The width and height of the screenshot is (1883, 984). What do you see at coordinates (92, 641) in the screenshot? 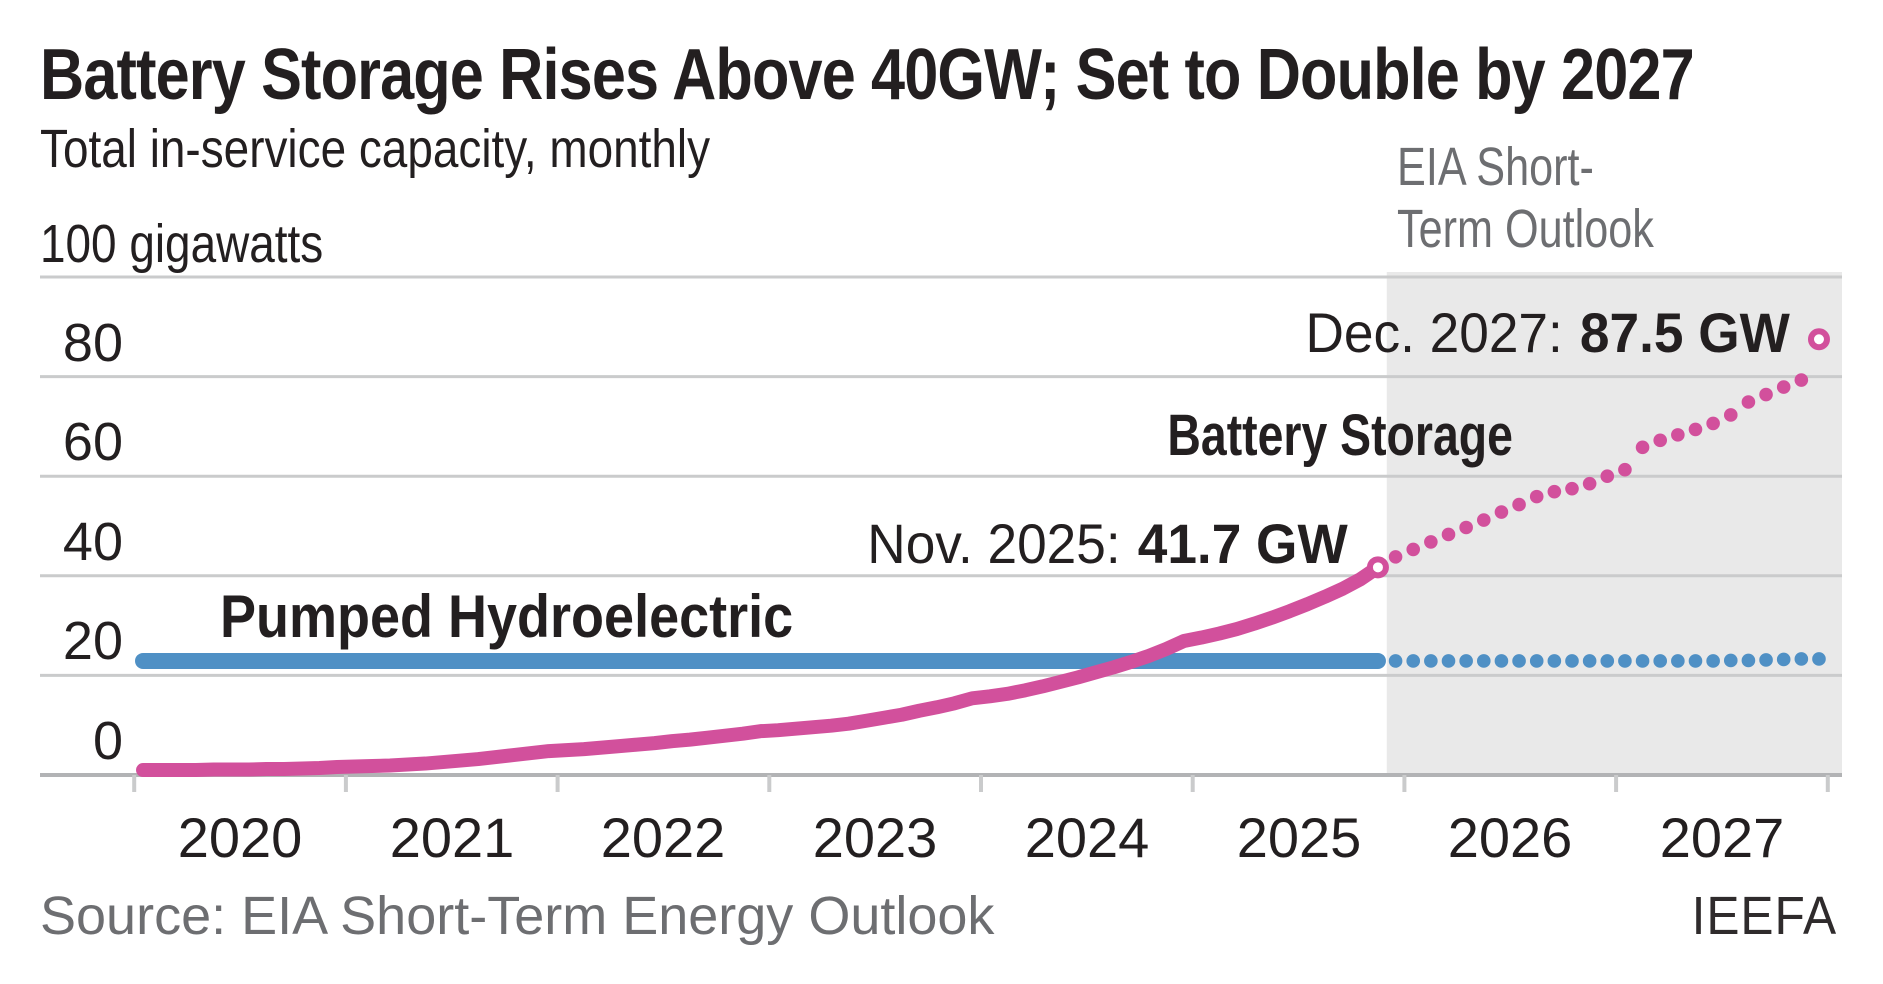
I see `y-tick-20: 20` at bounding box center [92, 641].